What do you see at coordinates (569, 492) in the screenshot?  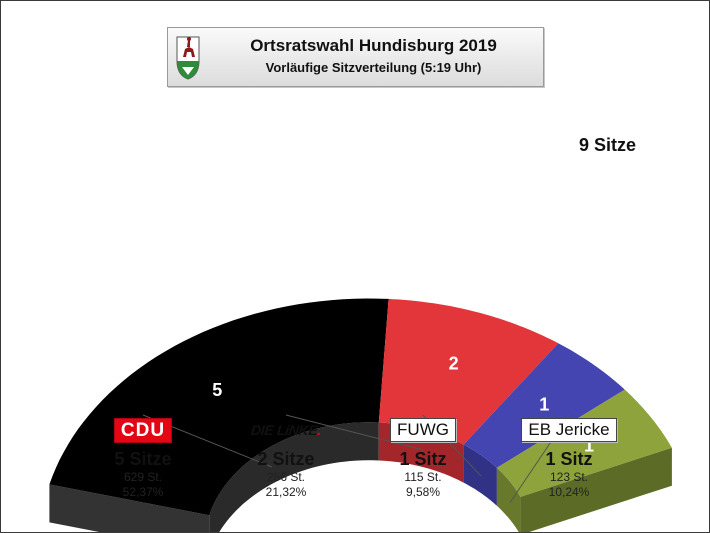 I see `percent-value: 10,24%` at bounding box center [569, 492].